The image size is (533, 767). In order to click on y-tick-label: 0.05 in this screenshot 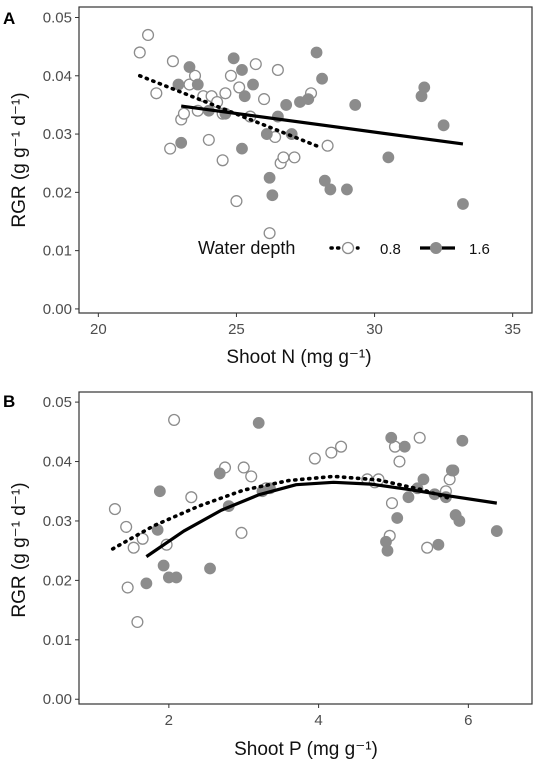, I will do `click(57, 402)`.